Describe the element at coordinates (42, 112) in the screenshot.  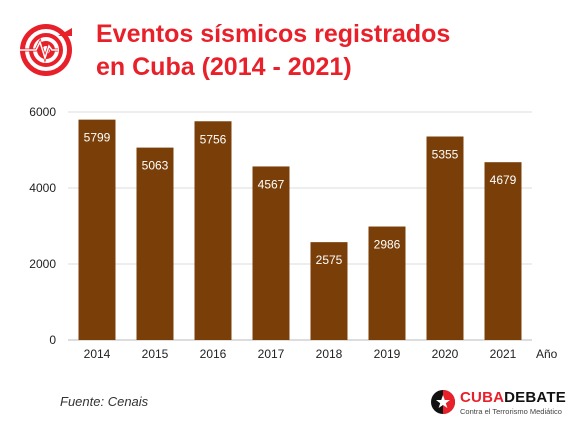
I see `y-tick-label: 6000` at that location.